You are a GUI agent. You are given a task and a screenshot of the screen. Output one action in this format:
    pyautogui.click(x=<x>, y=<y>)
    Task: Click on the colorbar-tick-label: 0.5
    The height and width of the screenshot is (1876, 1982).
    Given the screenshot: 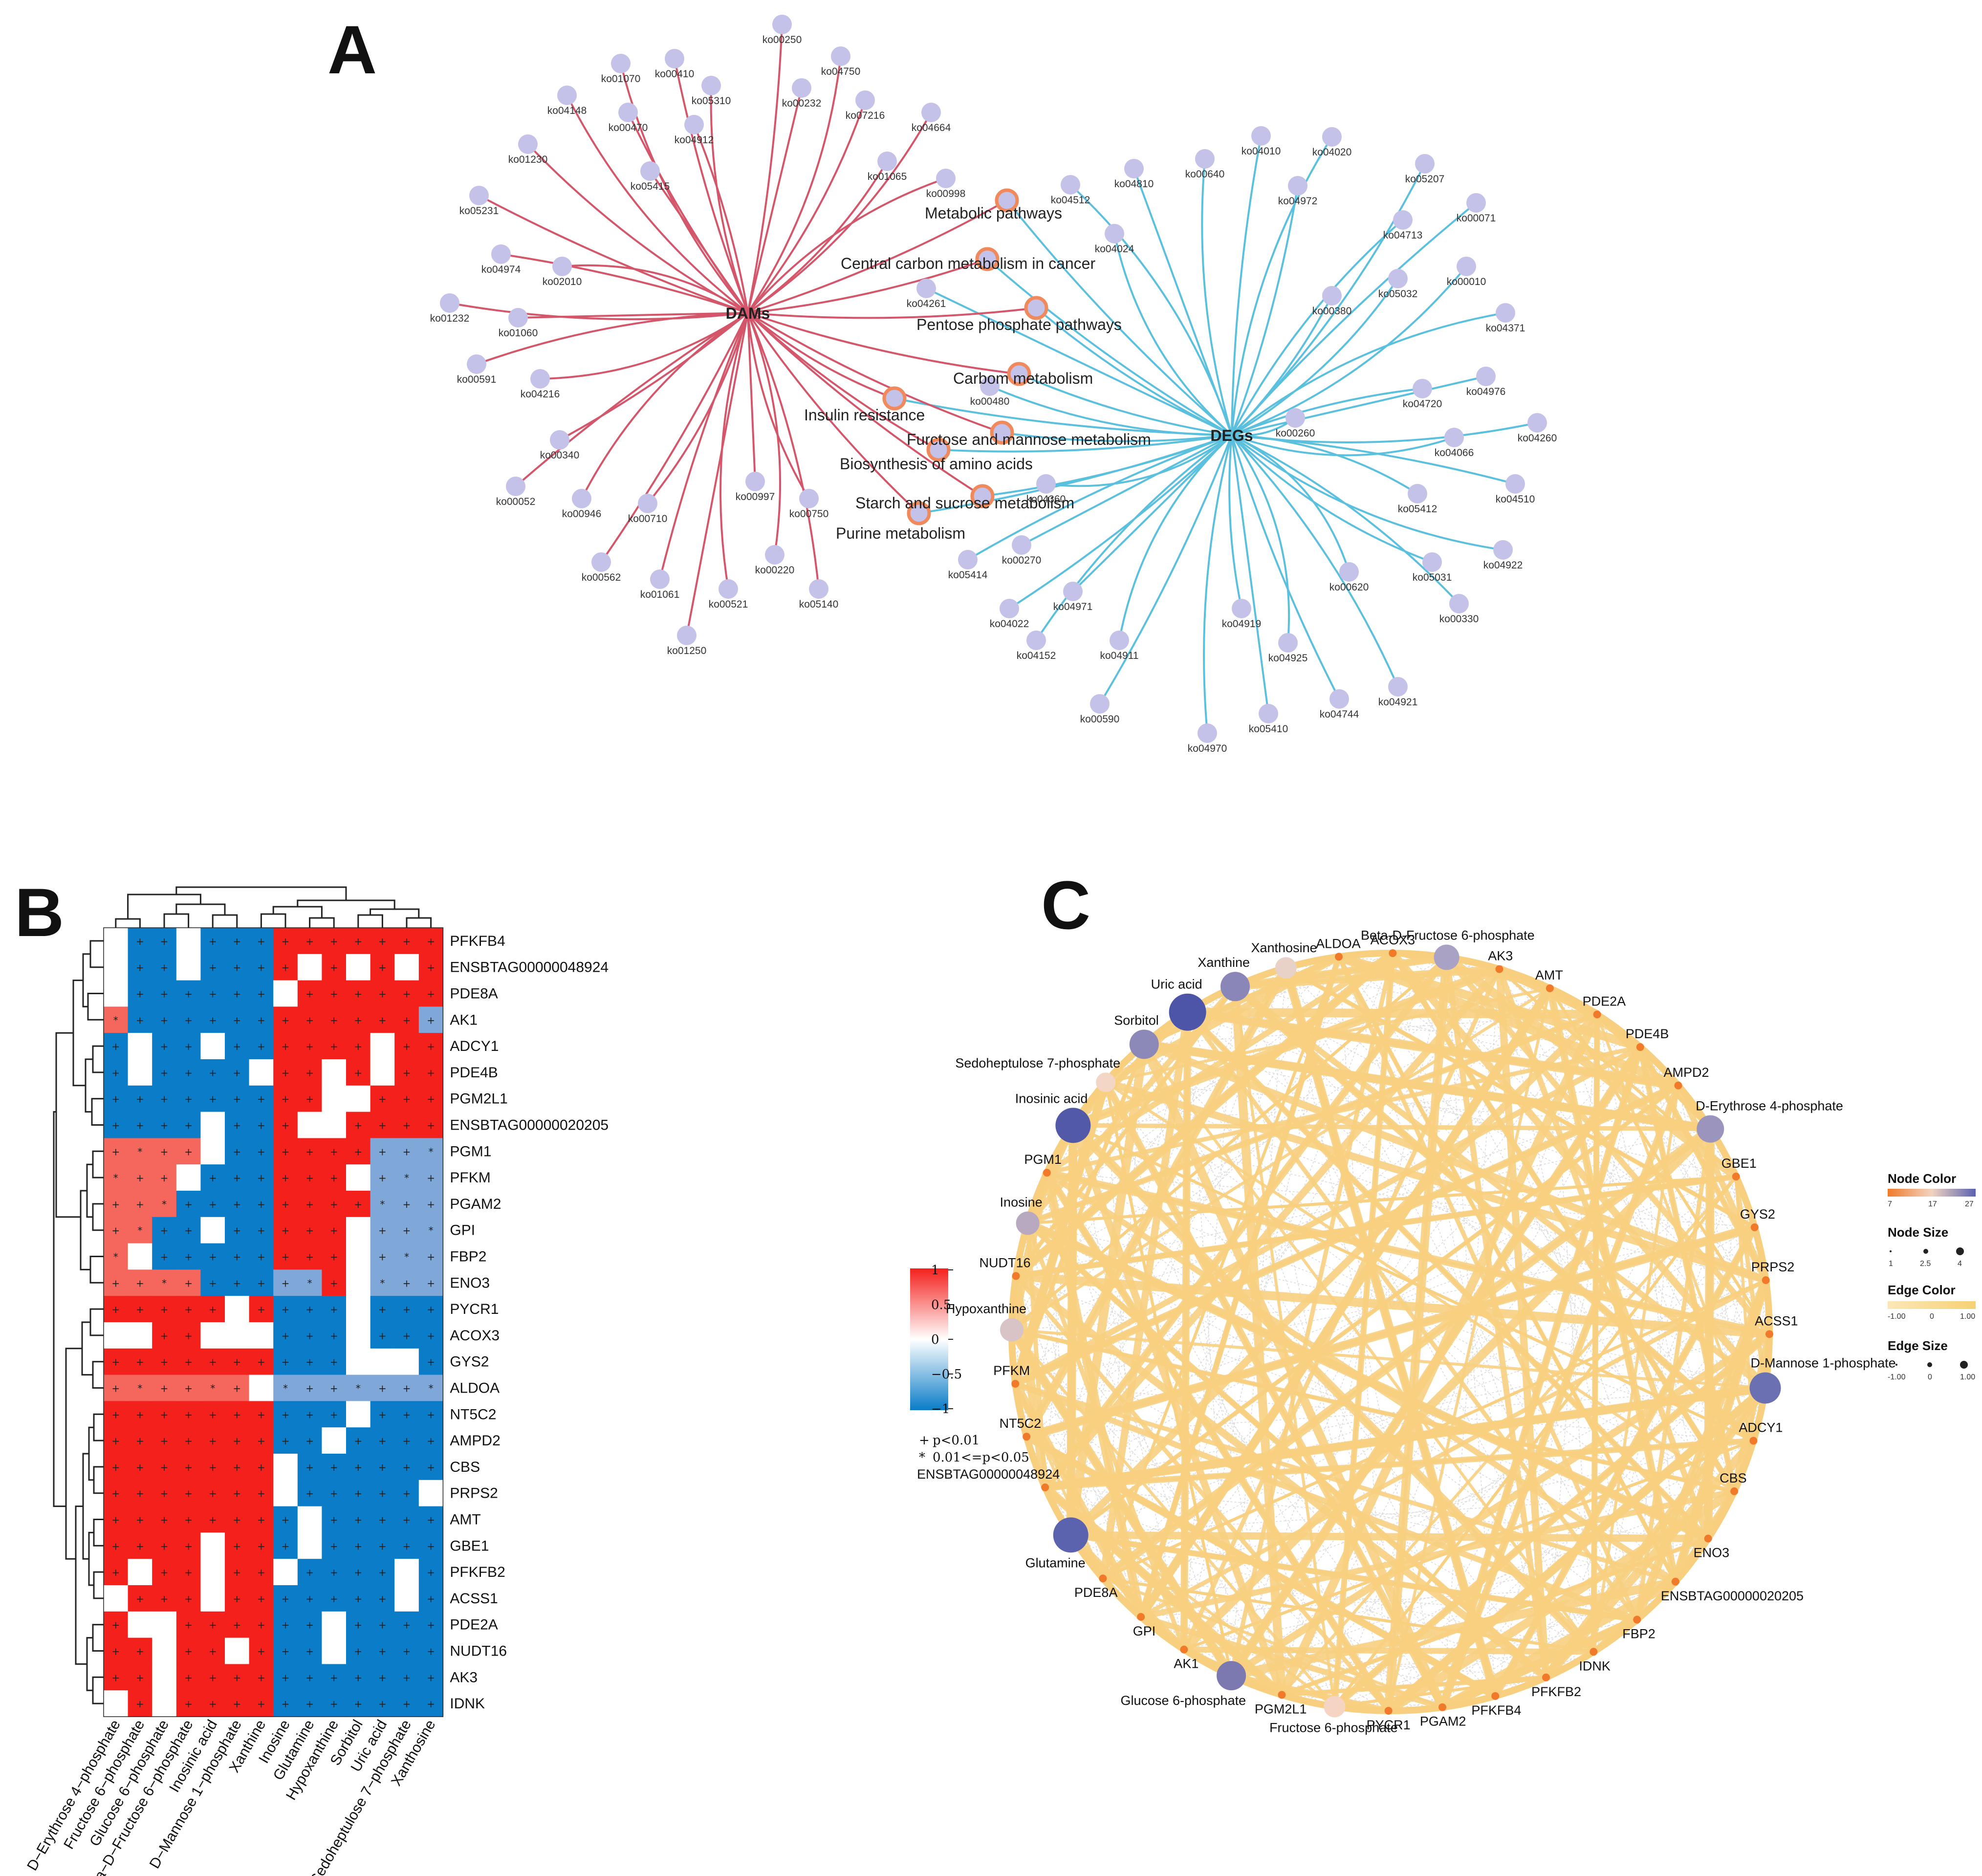 What is the action you would take?
    pyautogui.click(x=941, y=1305)
    